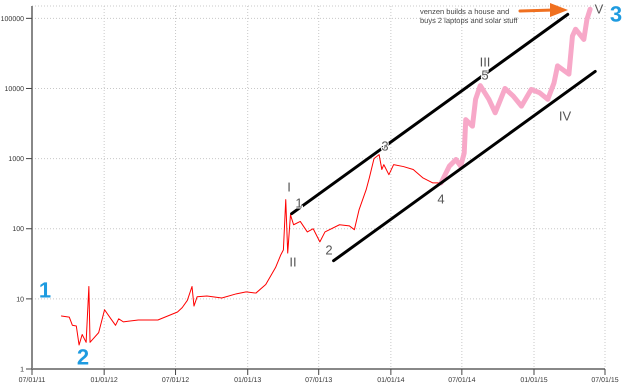 This screenshot has height=385, width=625. I want to click on annotation: V, so click(599, 9).